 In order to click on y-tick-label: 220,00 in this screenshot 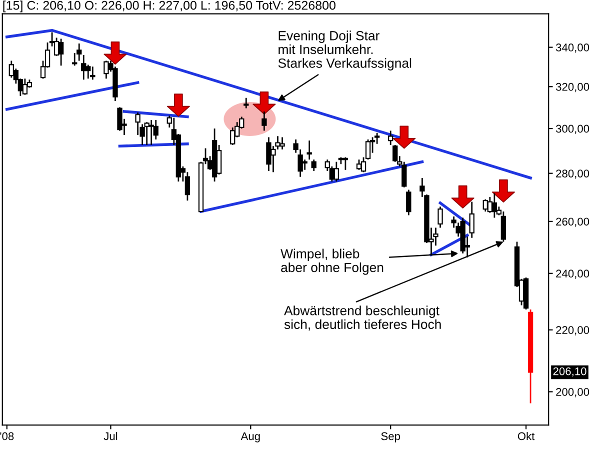, I will do `click(573, 331)`.